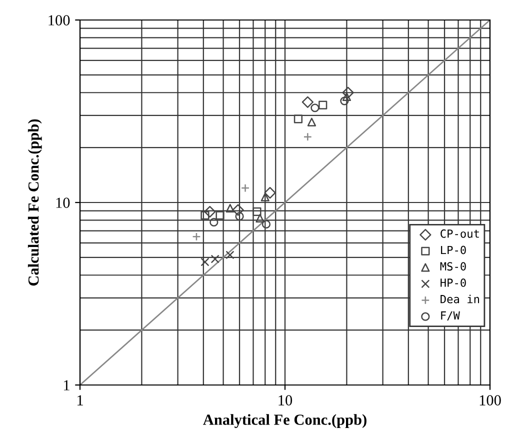 This screenshot has height=443, width=506. I want to click on legend-label: HP-0, so click(453, 282).